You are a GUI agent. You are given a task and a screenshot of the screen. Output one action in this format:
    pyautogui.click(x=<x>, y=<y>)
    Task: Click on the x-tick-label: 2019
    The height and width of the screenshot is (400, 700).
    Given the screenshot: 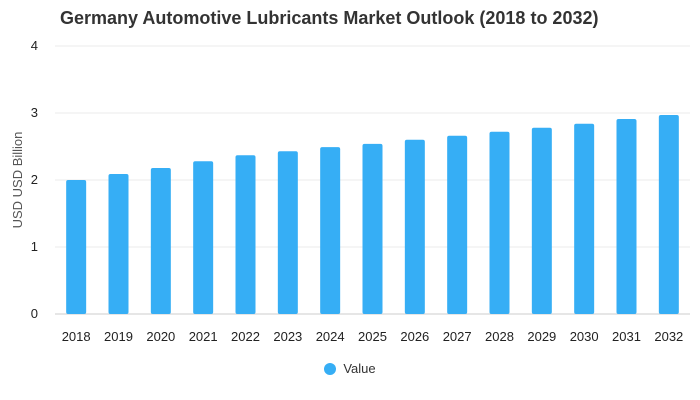 What is the action you would take?
    pyautogui.click(x=118, y=336)
    